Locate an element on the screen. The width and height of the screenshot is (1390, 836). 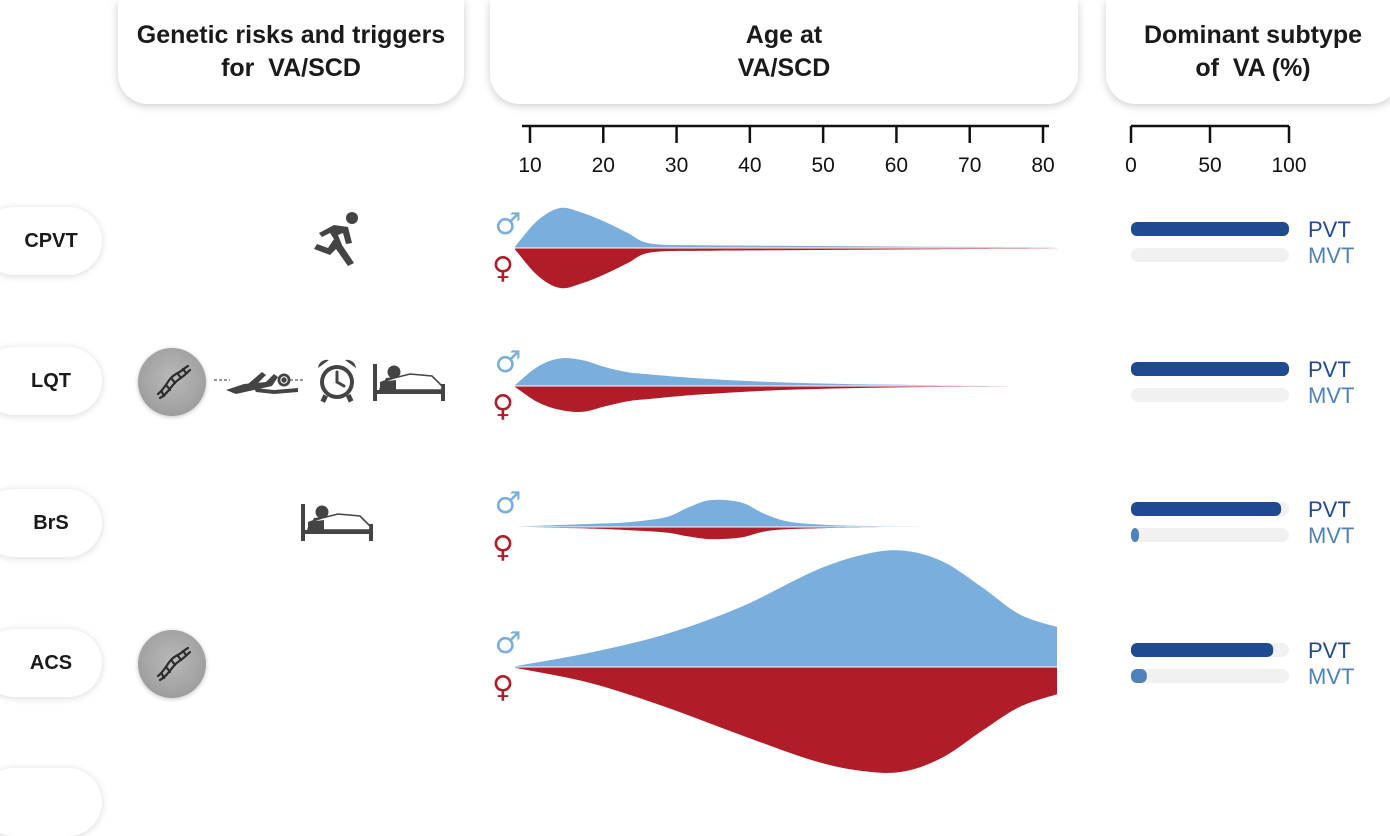
row-label-text: CPVT is located at coordinates (51, 240).